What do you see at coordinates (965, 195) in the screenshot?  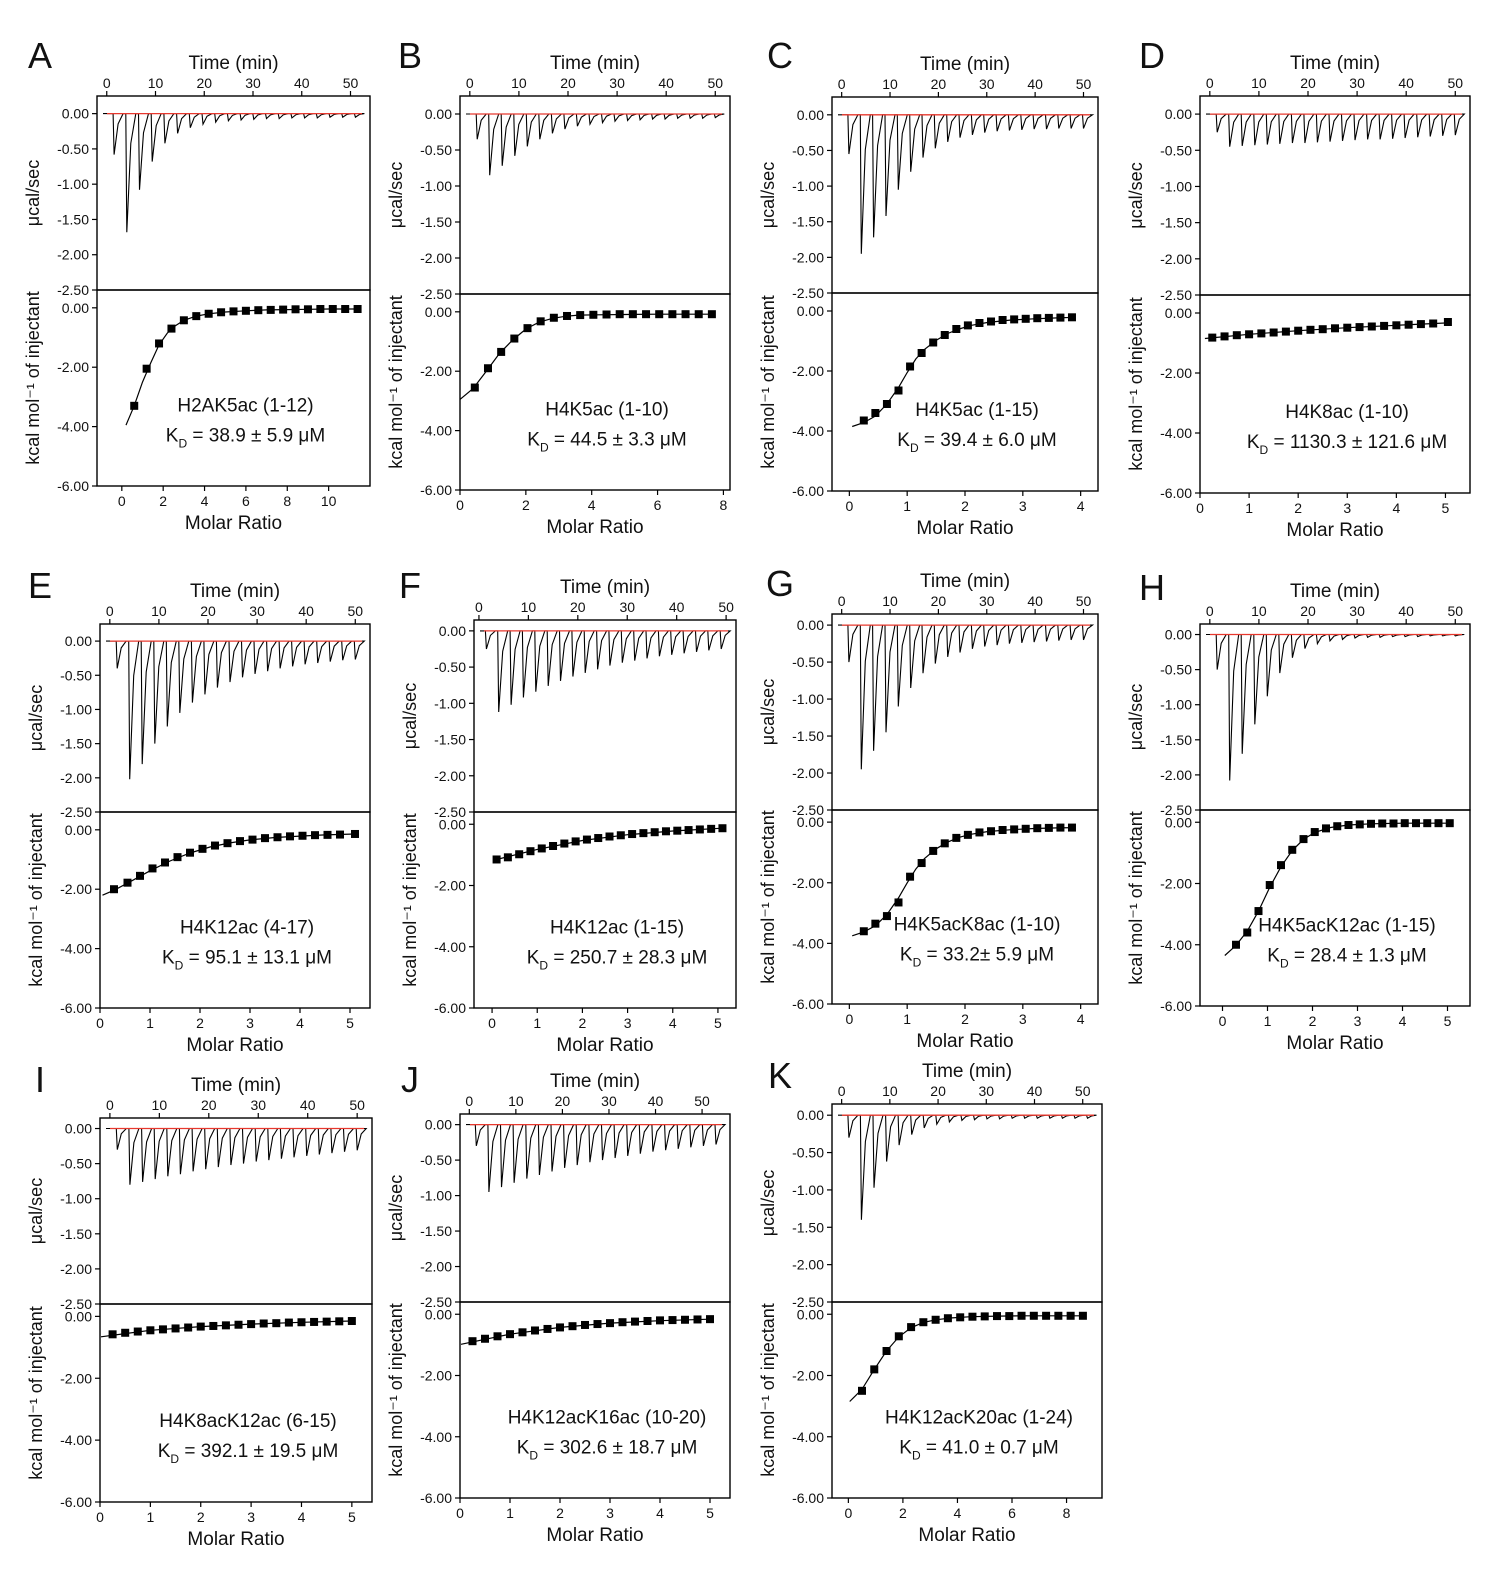 I see `thermogram-frame` at bounding box center [965, 195].